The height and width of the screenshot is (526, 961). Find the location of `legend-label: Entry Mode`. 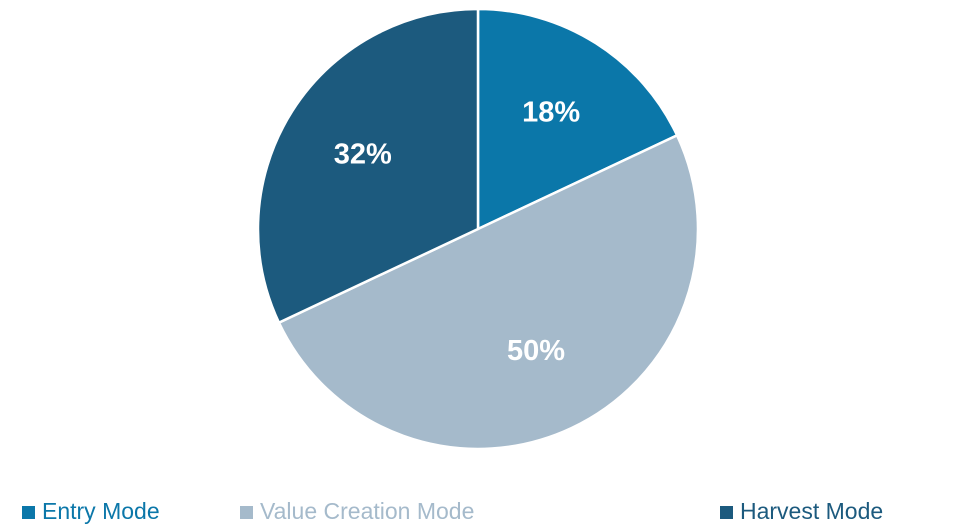

legend-label: Entry Mode is located at coordinates (101, 511).